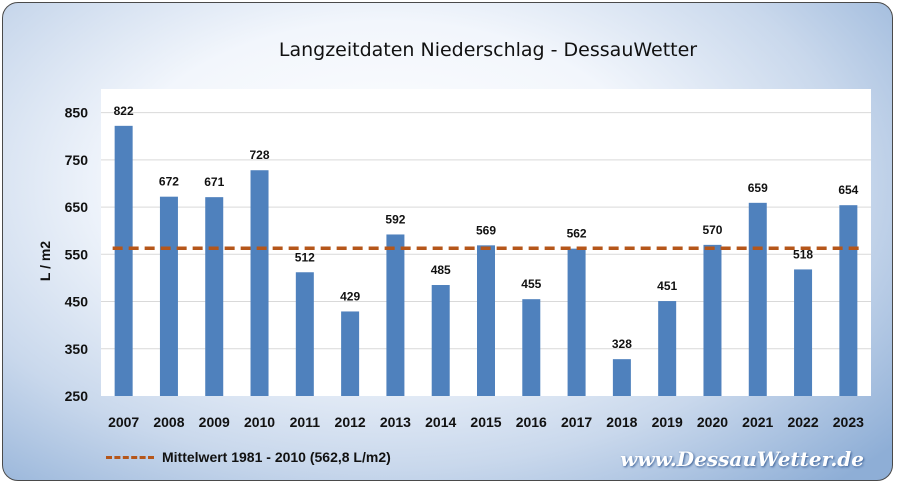  What do you see at coordinates (395, 422) in the screenshot?
I see `x-tick-label: 2013` at bounding box center [395, 422].